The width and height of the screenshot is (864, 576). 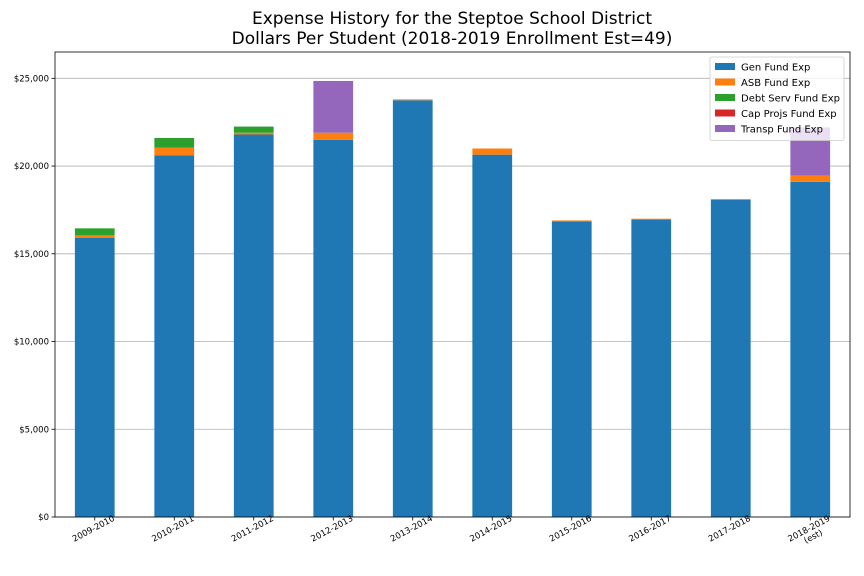 I want to click on x-tick-label-line: 2010-2011, so click(x=174, y=529).